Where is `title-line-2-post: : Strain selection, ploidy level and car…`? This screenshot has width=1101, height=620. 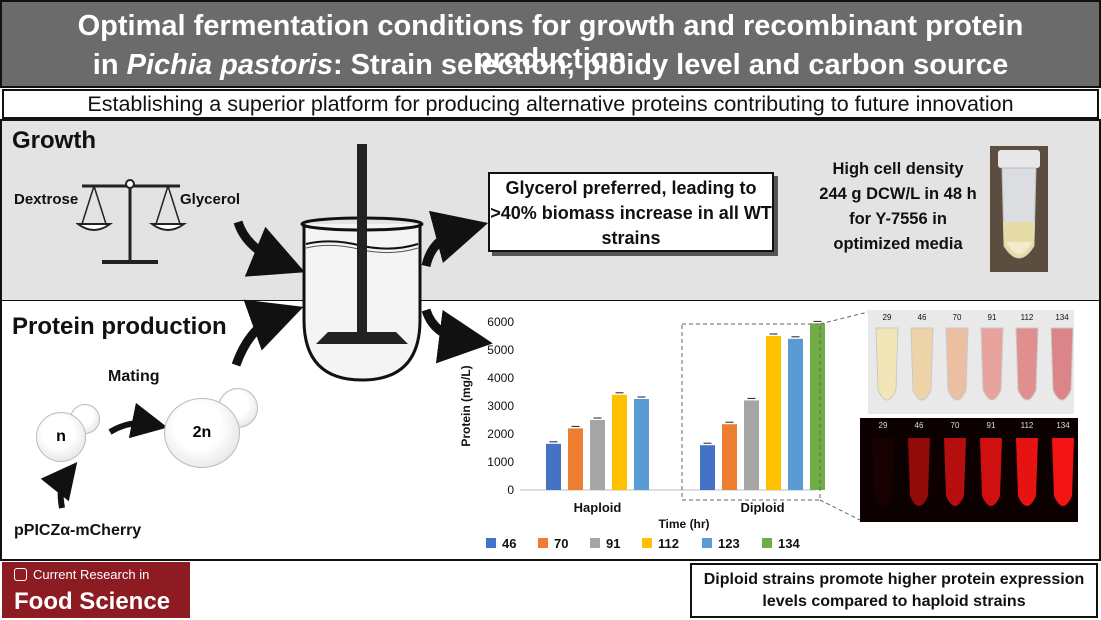
title-line-2-post: : Strain selection, ploidy level and car… is located at coordinates (670, 65).